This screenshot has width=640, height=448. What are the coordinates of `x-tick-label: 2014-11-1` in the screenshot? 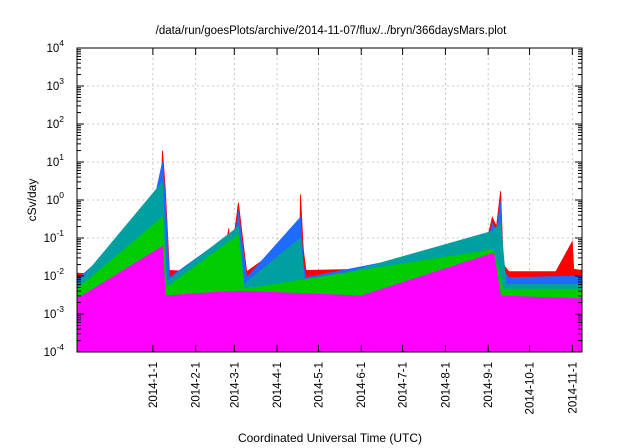 It's located at (573, 388).